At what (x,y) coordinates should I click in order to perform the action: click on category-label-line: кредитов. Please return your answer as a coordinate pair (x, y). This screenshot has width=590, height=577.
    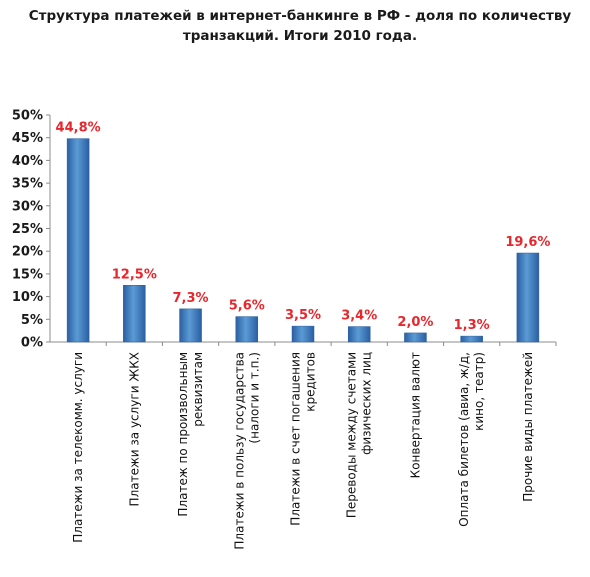
    Looking at the image, I should click on (311, 382).